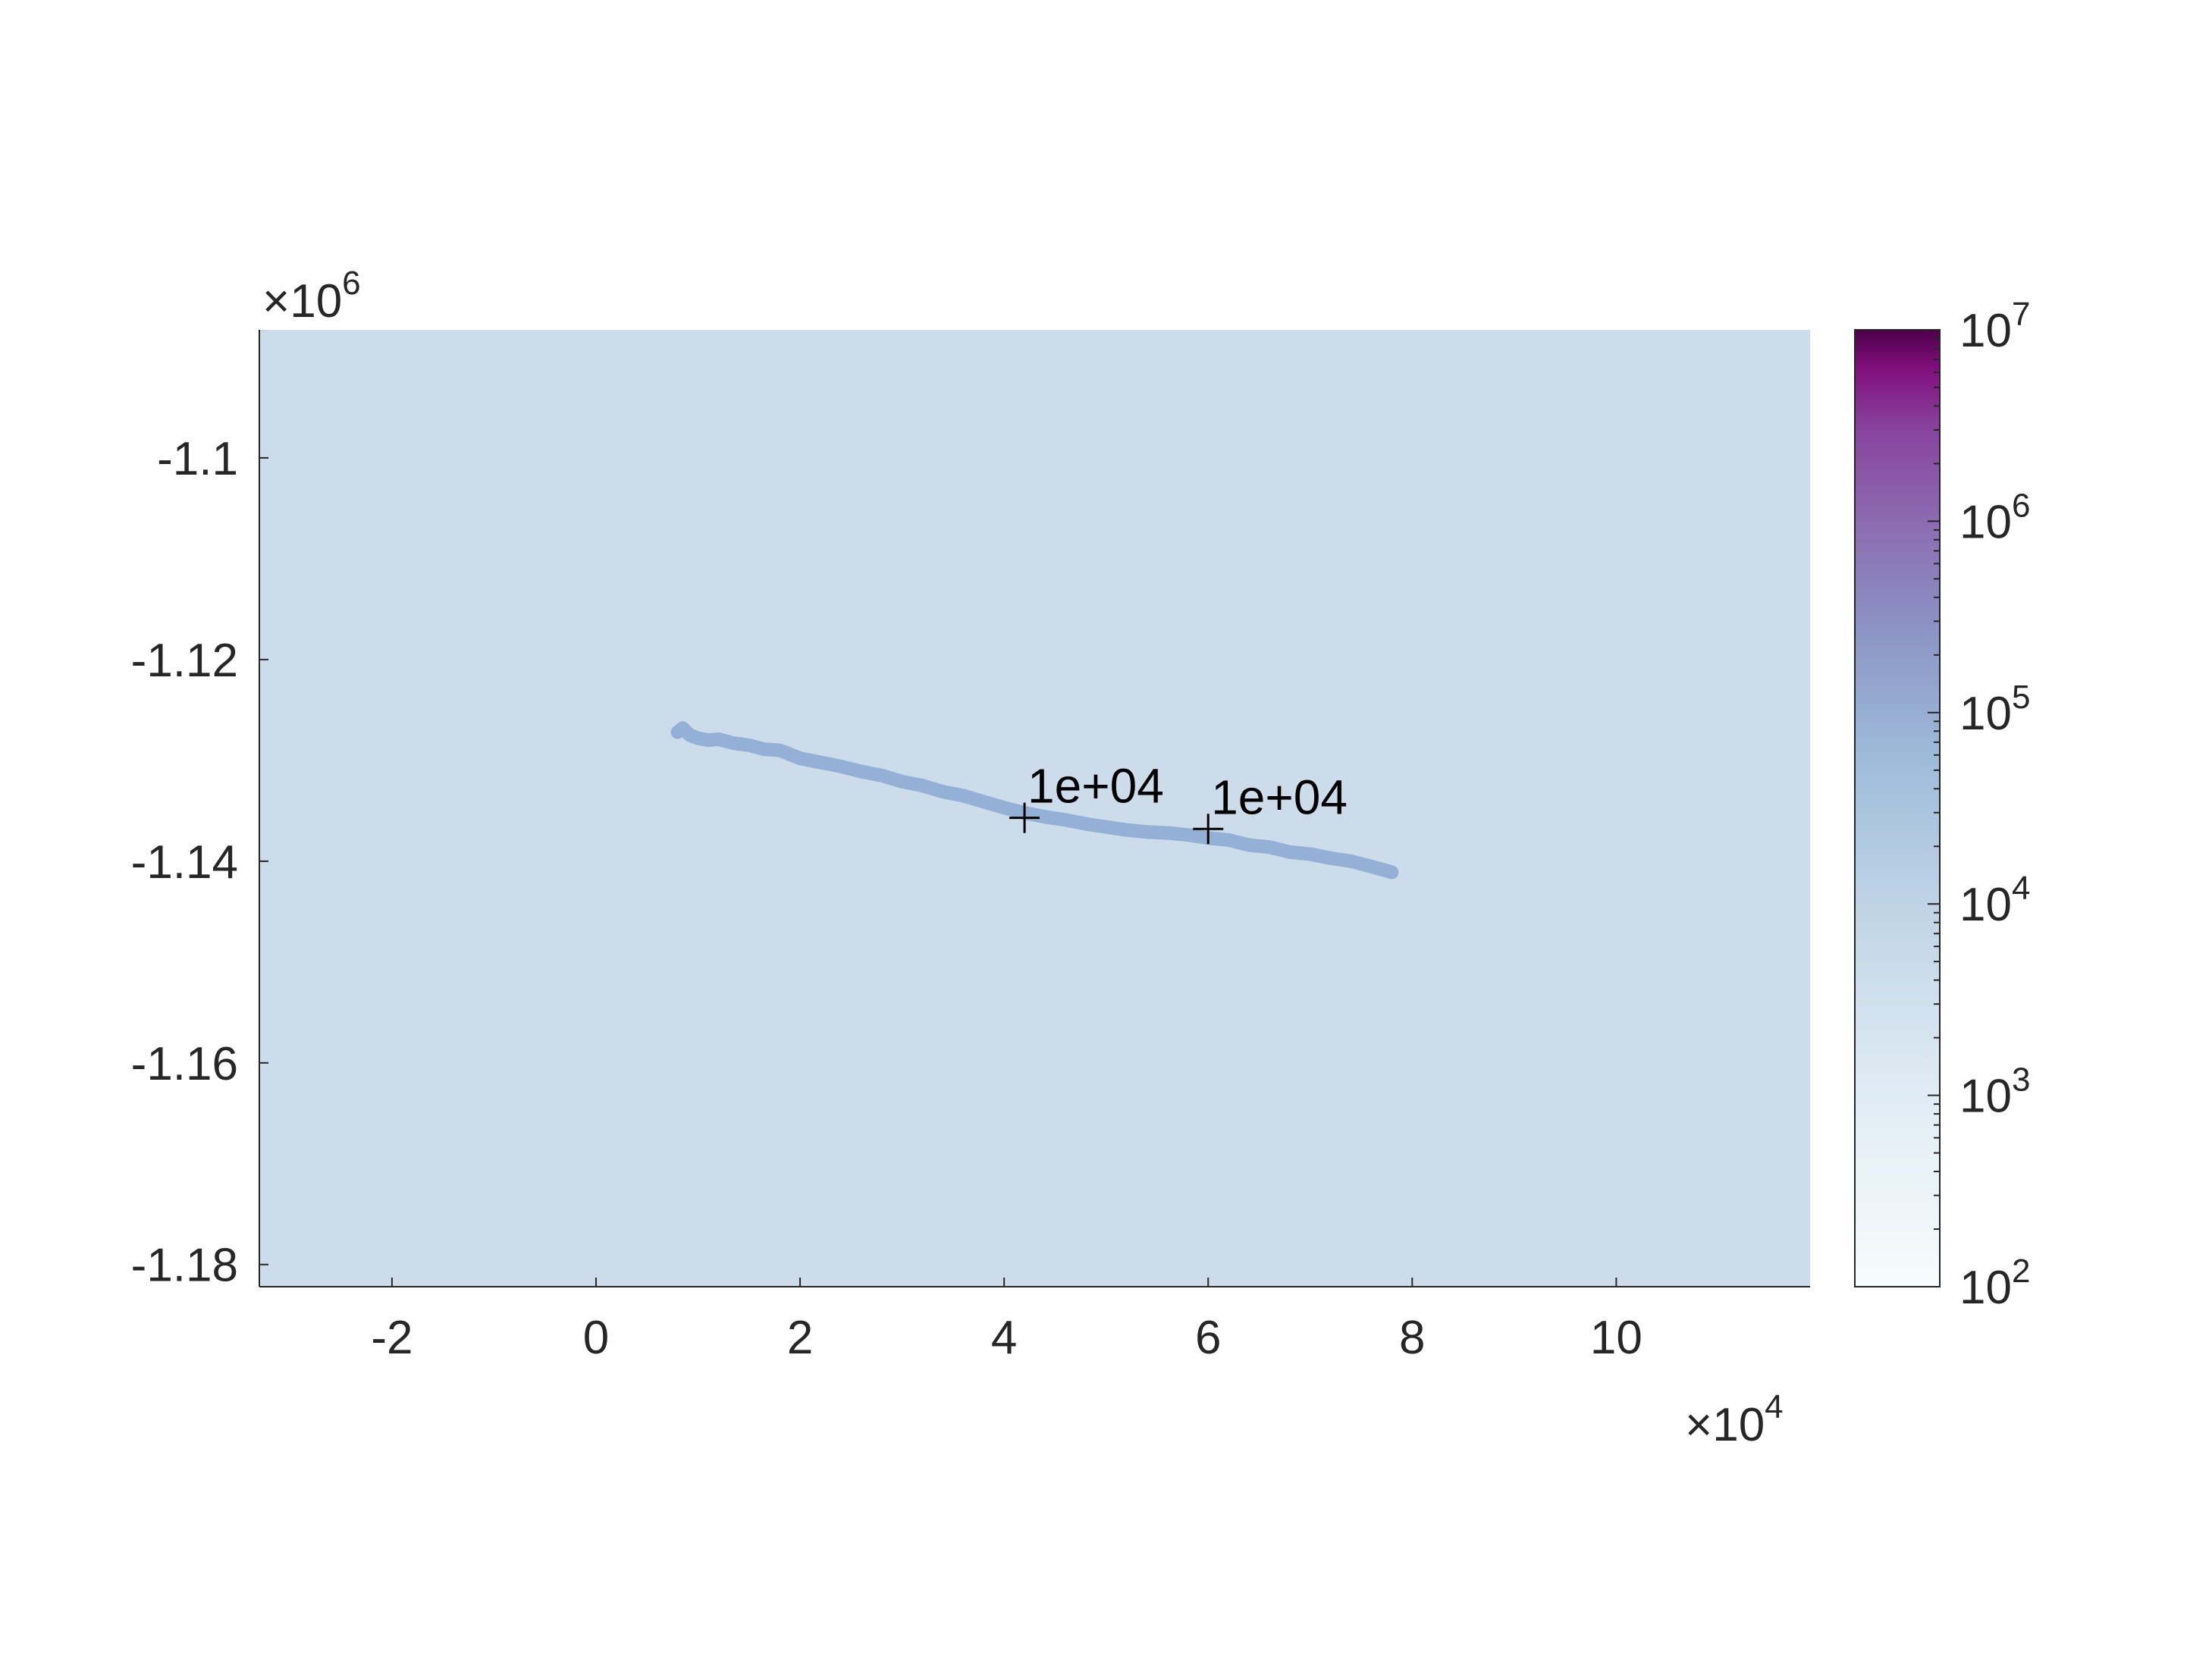 This screenshot has height=1659, width=2212. I want to click on colorbar-gradient, so click(1898, 808).